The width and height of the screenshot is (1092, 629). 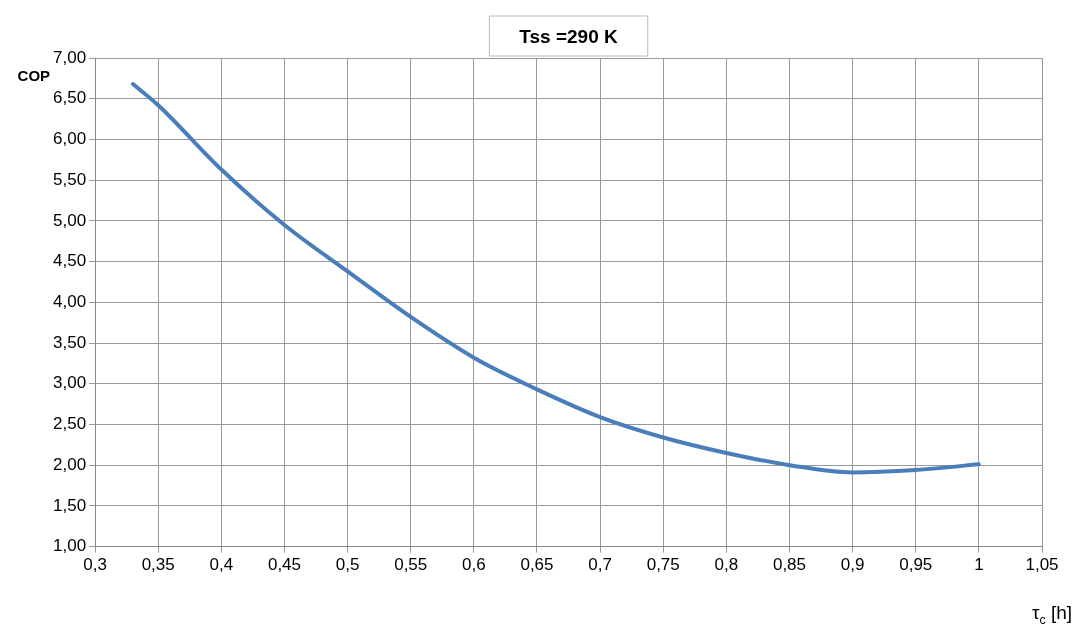 I want to click on x-tick-label: 0,4, so click(x=221, y=565).